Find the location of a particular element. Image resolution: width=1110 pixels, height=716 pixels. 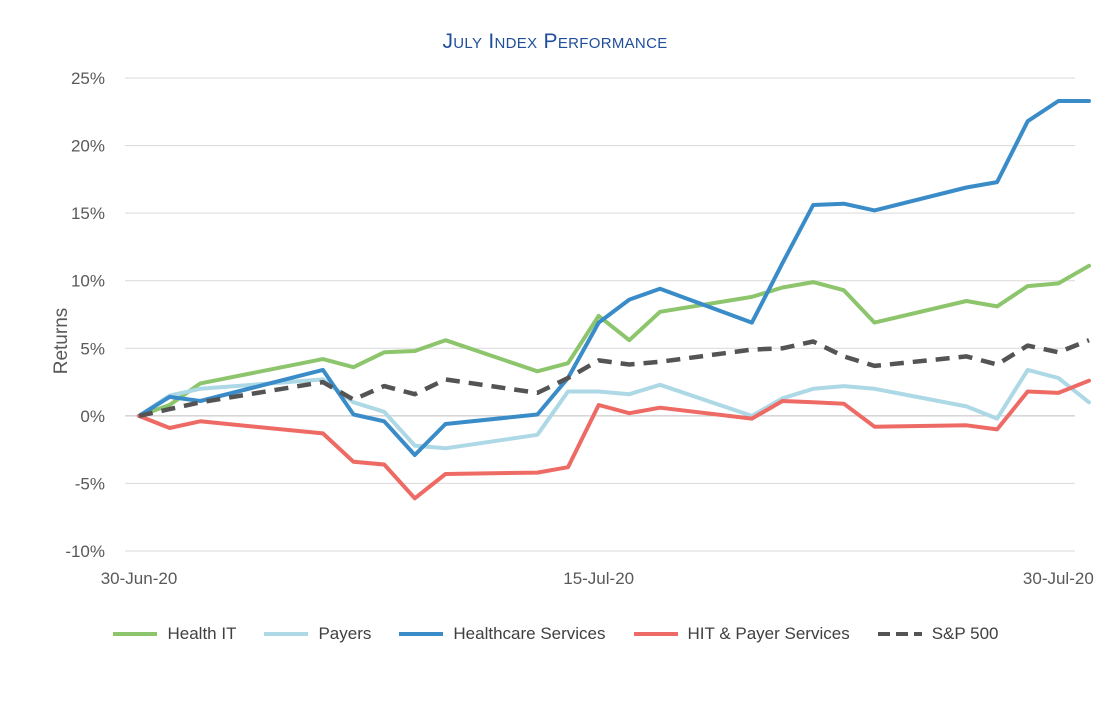

legend-item: S&P 500 is located at coordinates (937, 634).